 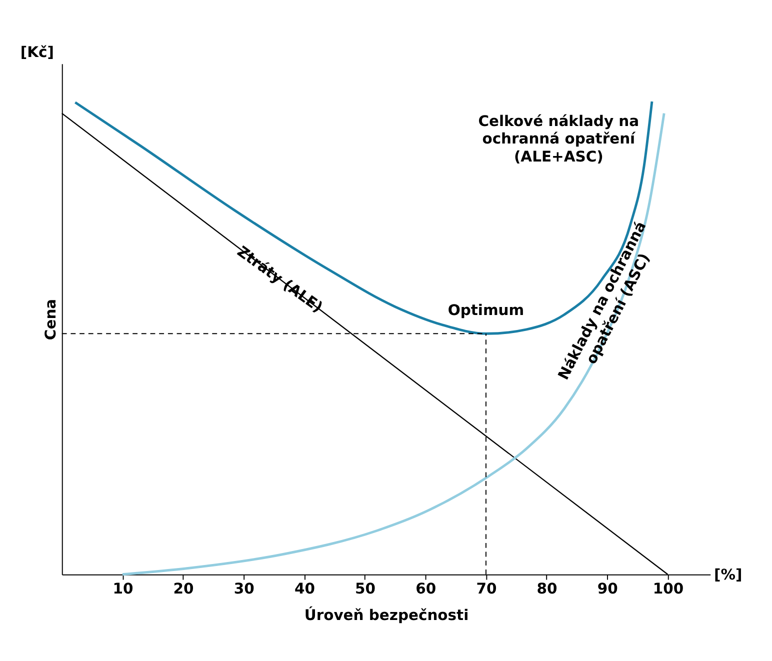 I want to click on x-tick-label: 20, so click(x=183, y=589).